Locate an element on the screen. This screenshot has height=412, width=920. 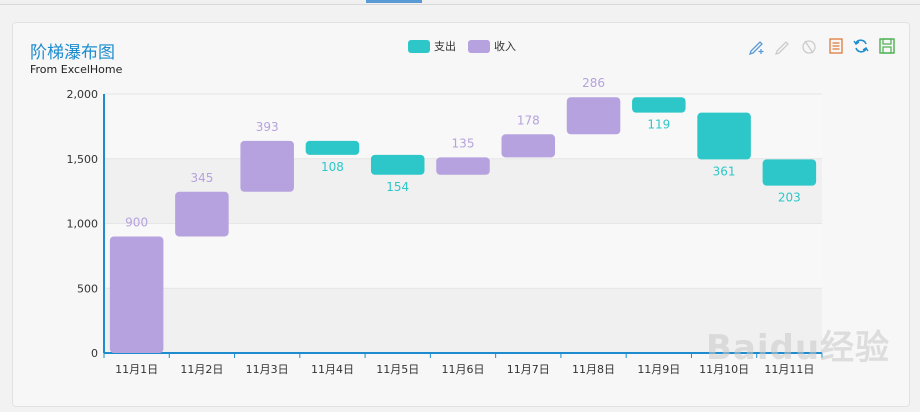
expense-data-label: 108 is located at coordinates (332, 167).